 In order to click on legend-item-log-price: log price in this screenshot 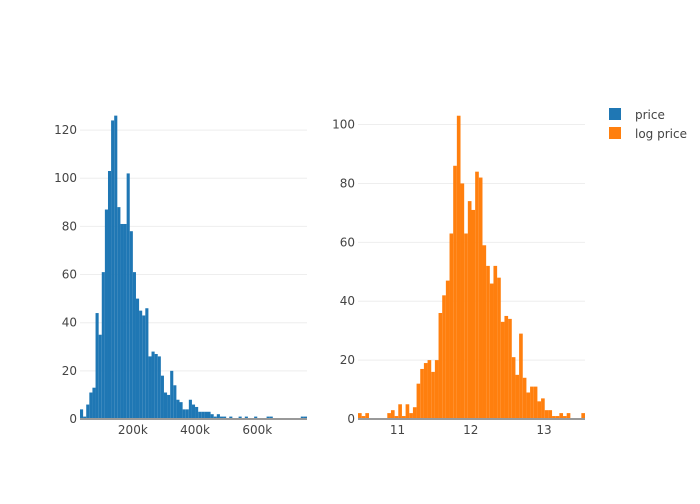, I will do `click(648, 134)`.